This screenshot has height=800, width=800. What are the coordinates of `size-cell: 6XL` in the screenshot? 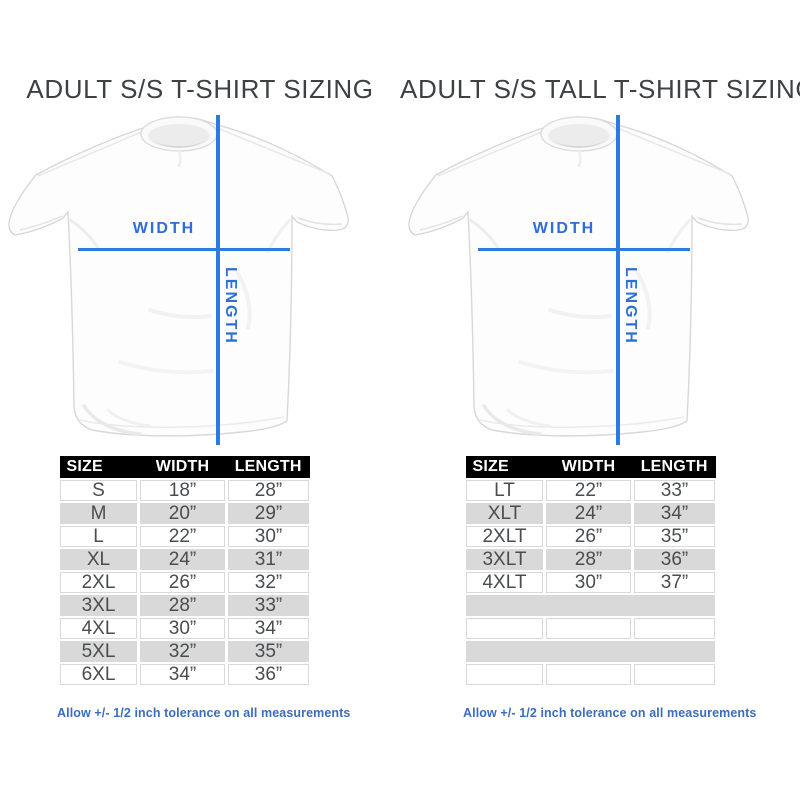 It's located at (98, 674).